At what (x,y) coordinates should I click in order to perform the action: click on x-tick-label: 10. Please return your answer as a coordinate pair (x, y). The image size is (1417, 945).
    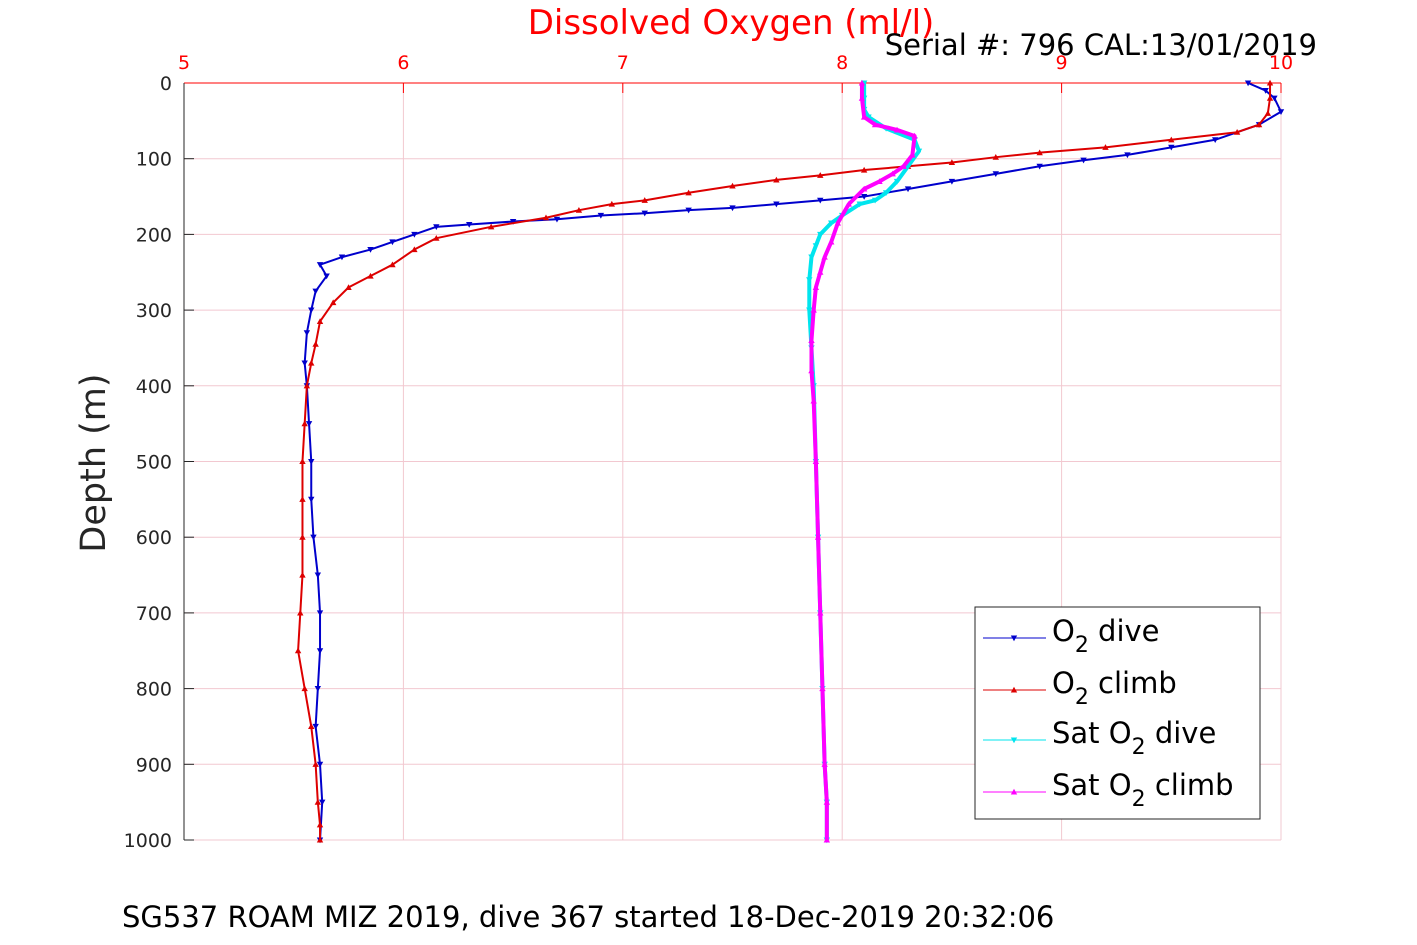
    Looking at the image, I should click on (1281, 63).